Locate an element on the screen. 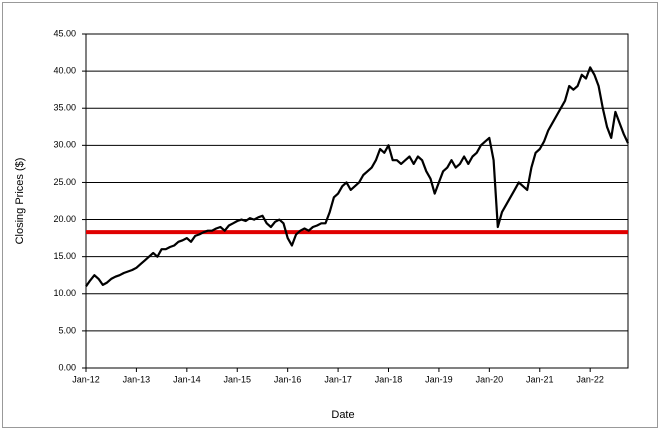 The height and width of the screenshot is (431, 662). x-tick-label: Jan-13 is located at coordinates (137, 379).